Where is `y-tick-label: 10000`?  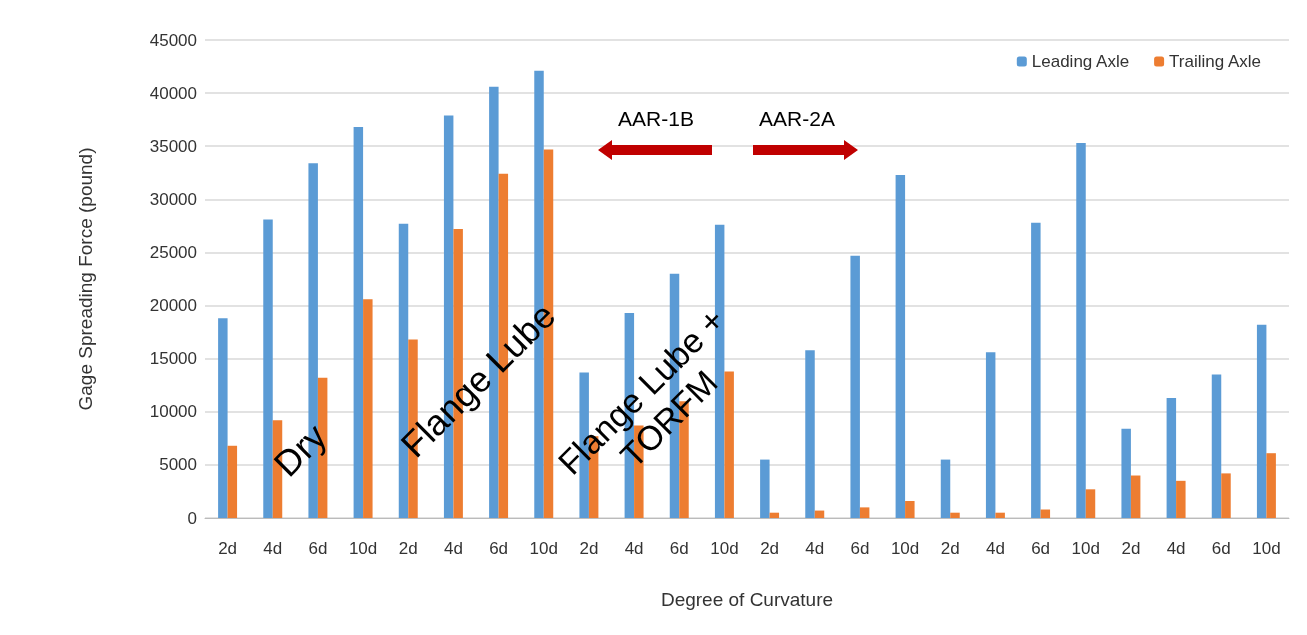
y-tick-label: 10000 is located at coordinates (173, 412).